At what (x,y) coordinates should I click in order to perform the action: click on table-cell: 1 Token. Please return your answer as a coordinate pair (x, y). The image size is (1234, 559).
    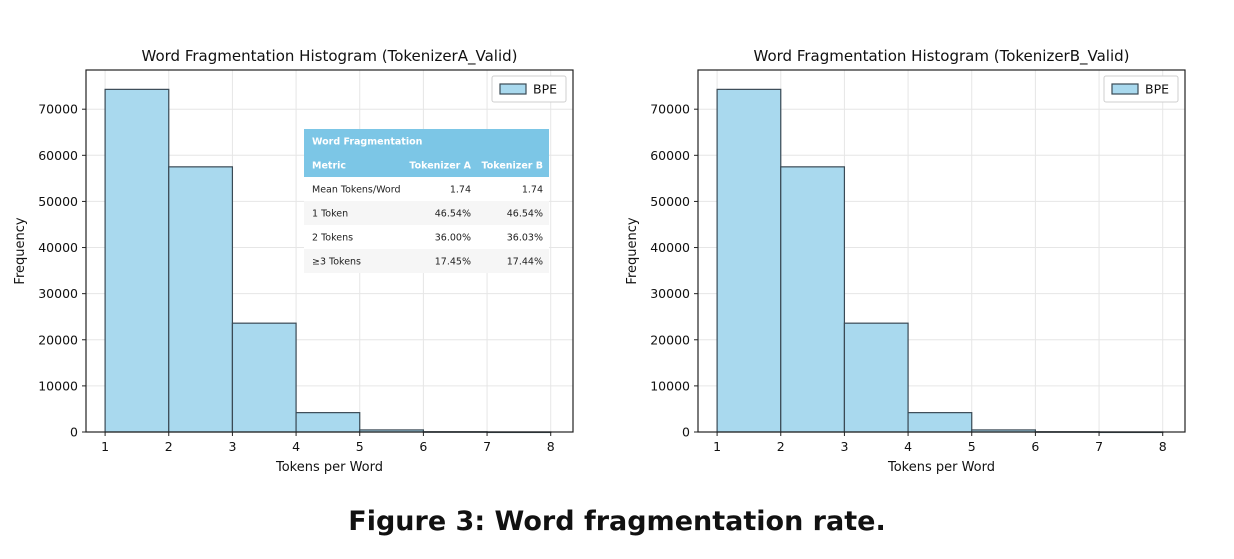
    Looking at the image, I should click on (330, 214).